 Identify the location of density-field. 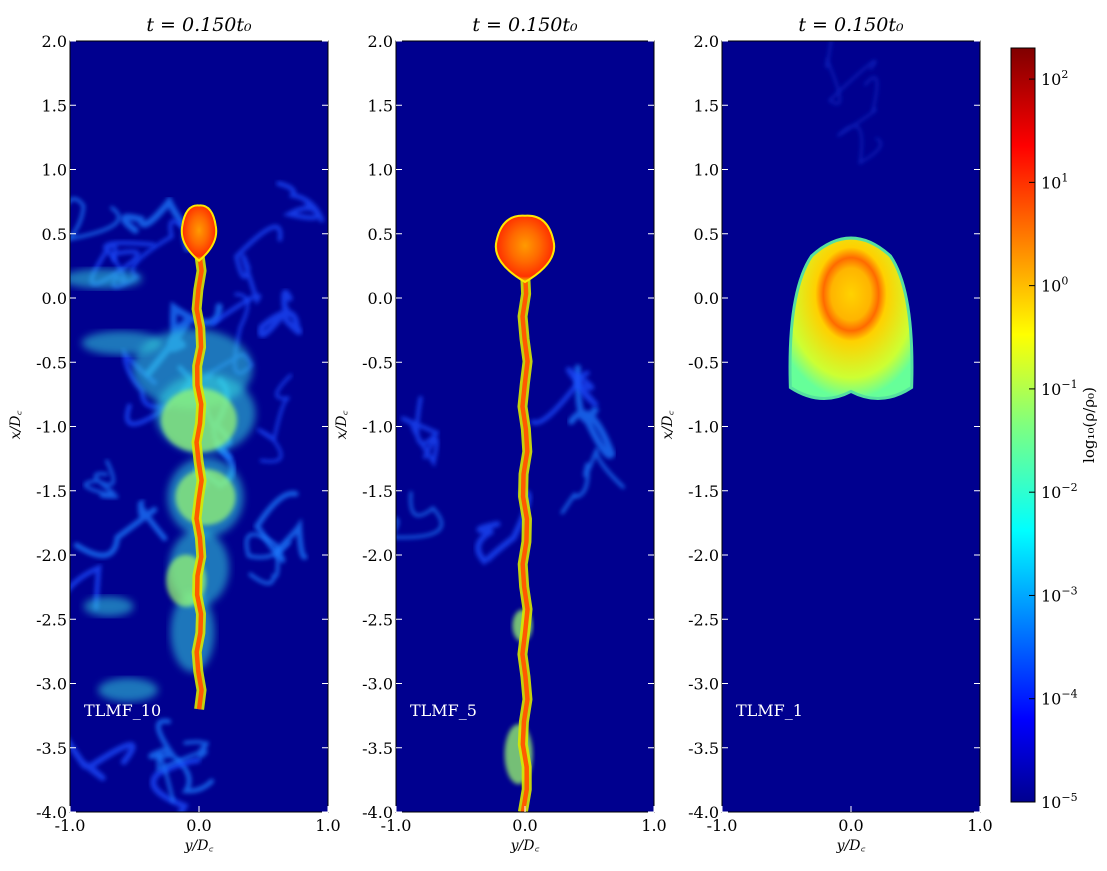
(851, 220).